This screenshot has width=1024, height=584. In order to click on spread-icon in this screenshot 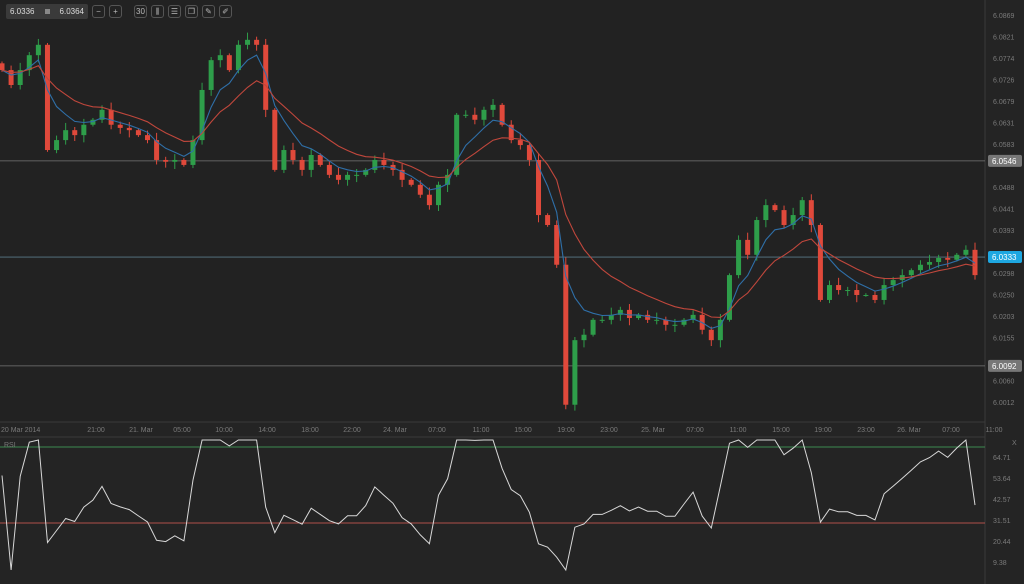, I will do `click(47, 11)`.